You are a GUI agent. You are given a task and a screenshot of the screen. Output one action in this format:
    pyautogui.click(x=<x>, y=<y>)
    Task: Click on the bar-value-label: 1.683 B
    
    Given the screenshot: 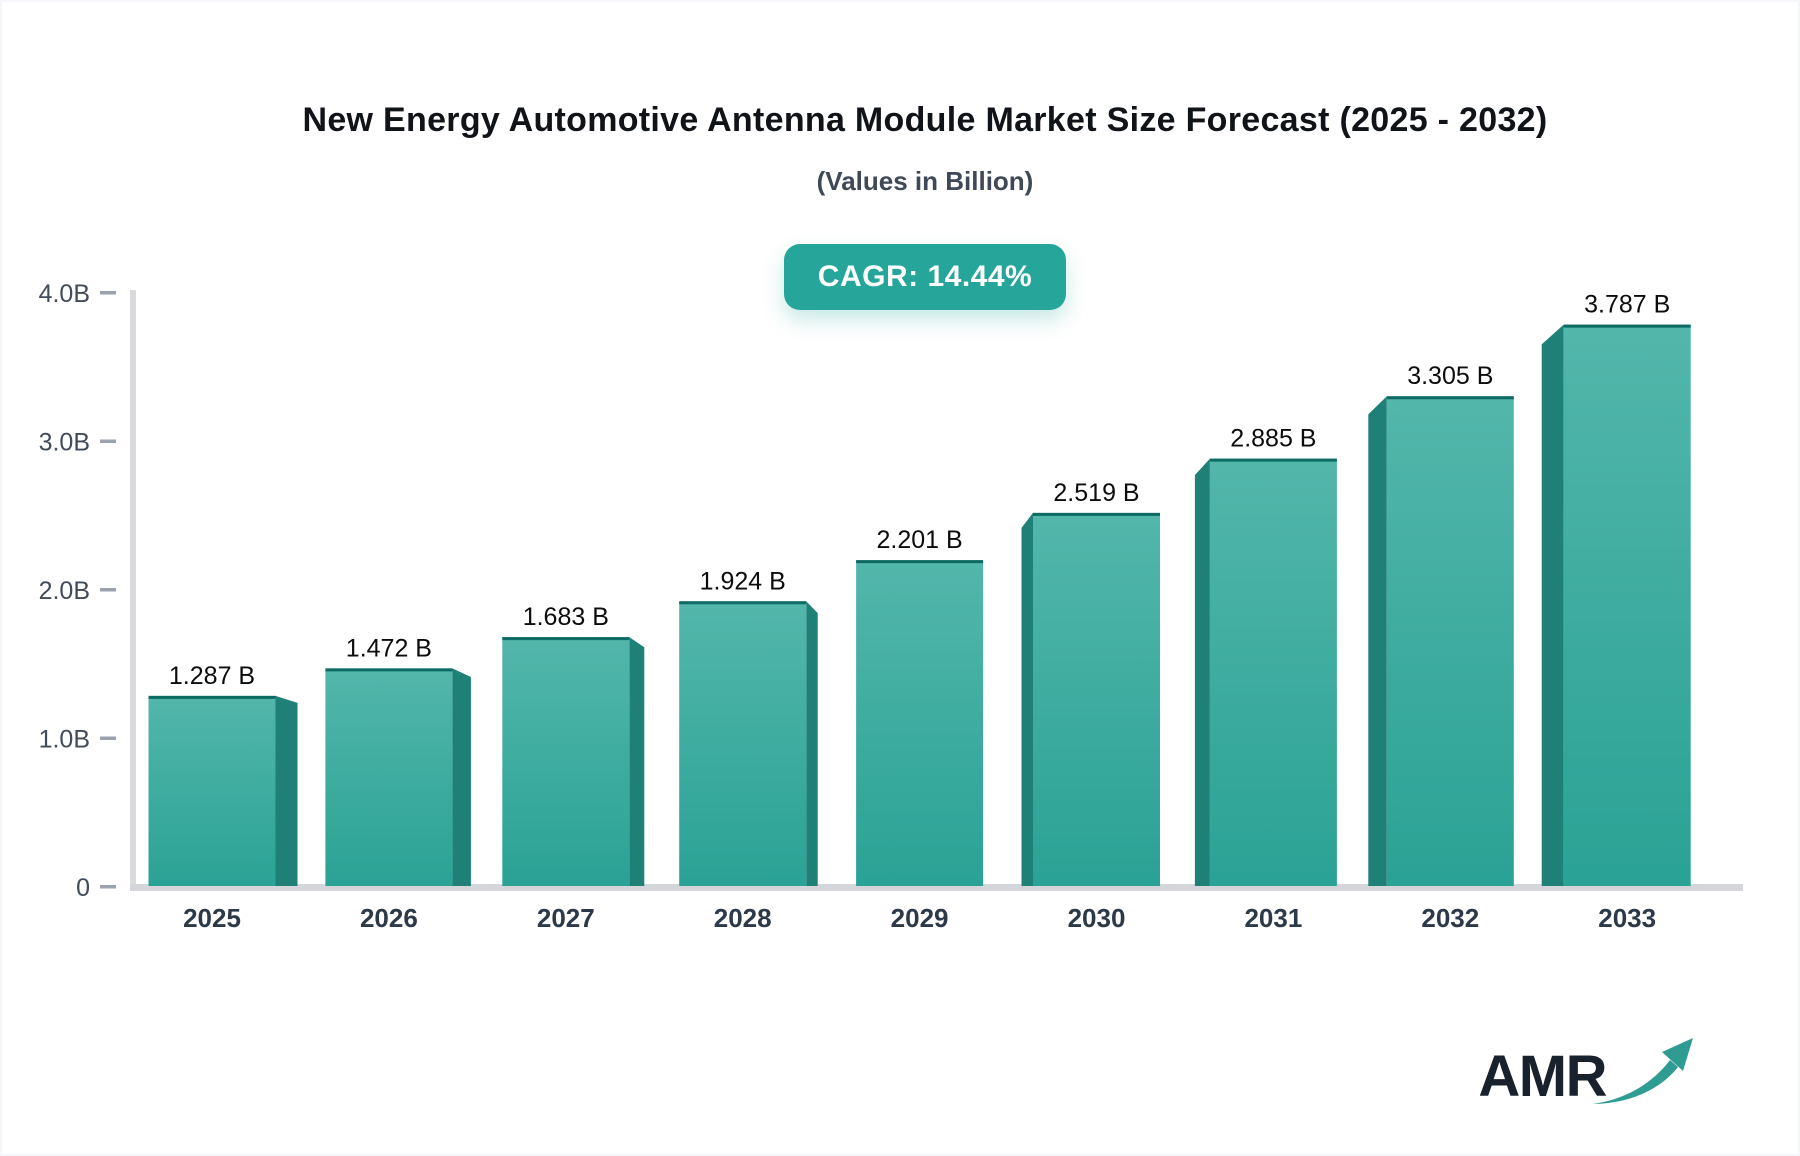 What is the action you would take?
    pyautogui.click(x=566, y=617)
    